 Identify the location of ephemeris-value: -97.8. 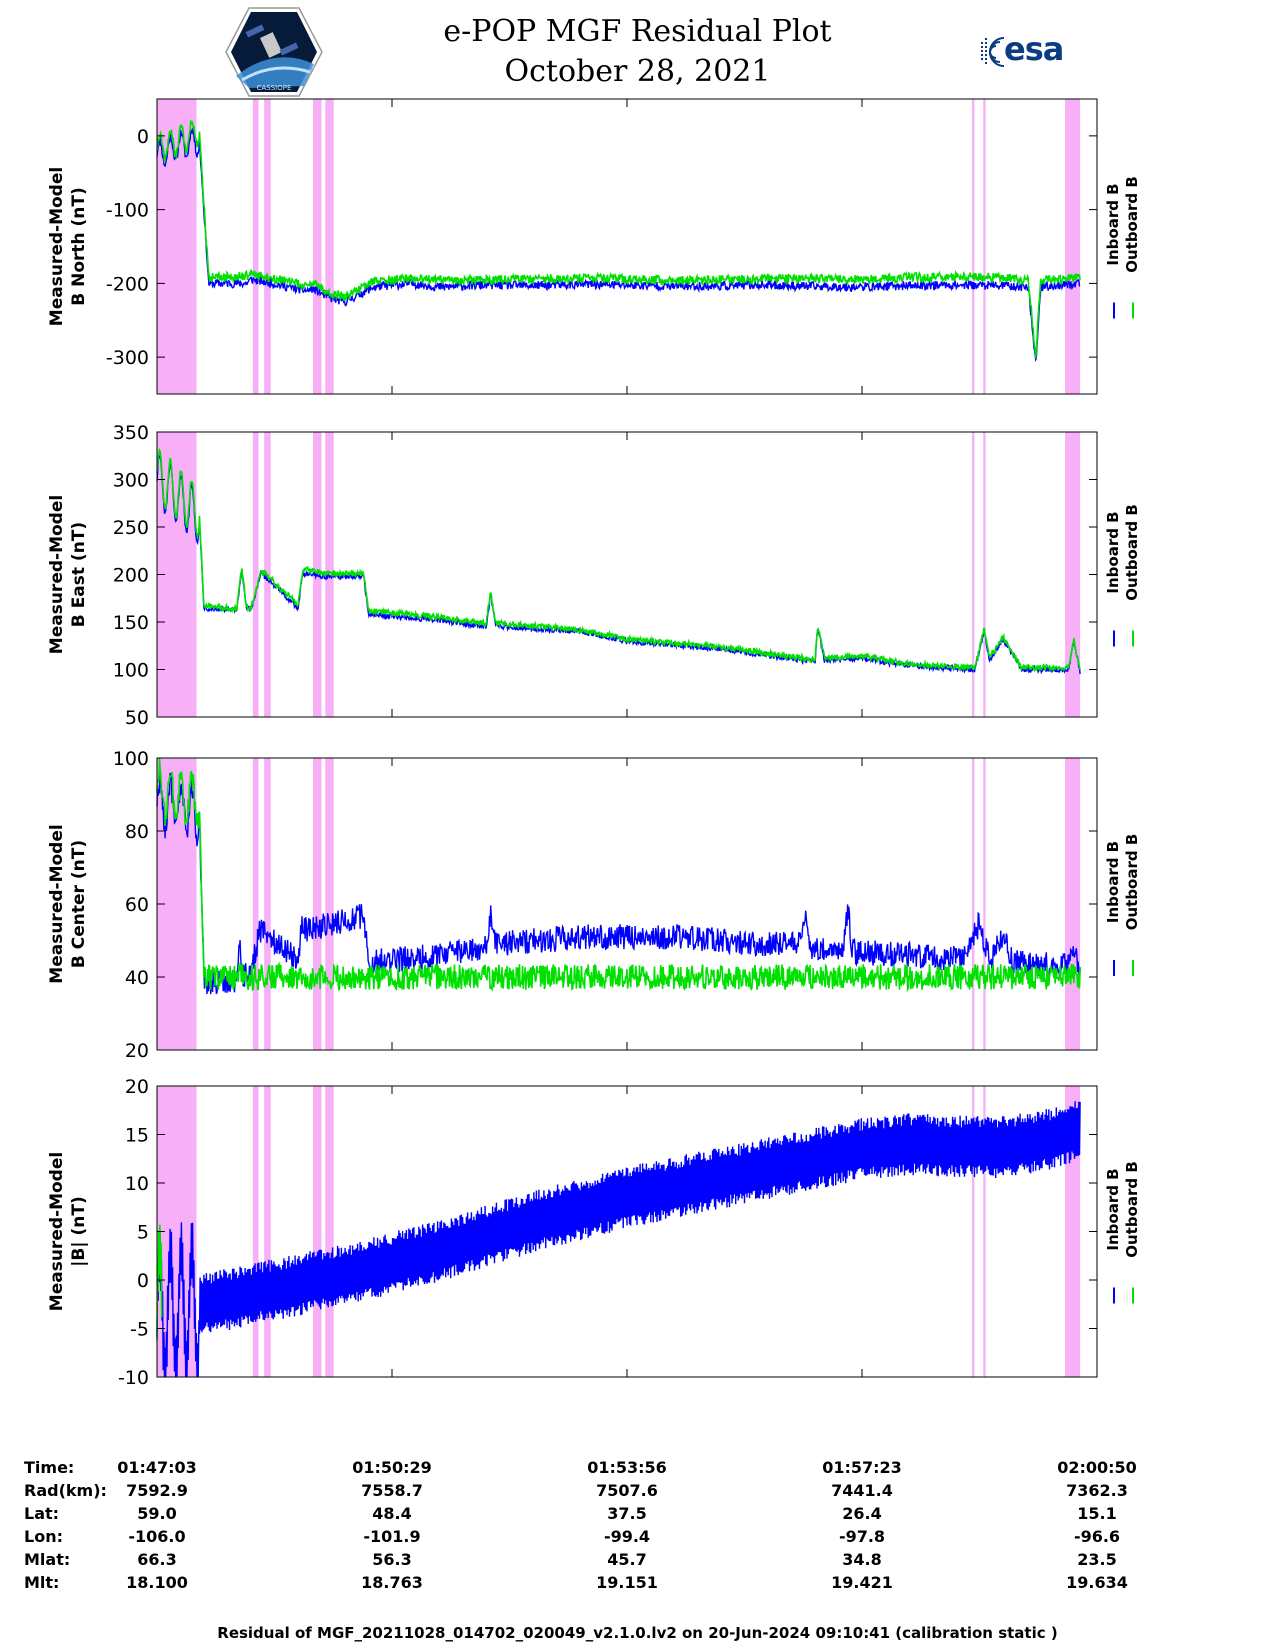
(862, 1536).